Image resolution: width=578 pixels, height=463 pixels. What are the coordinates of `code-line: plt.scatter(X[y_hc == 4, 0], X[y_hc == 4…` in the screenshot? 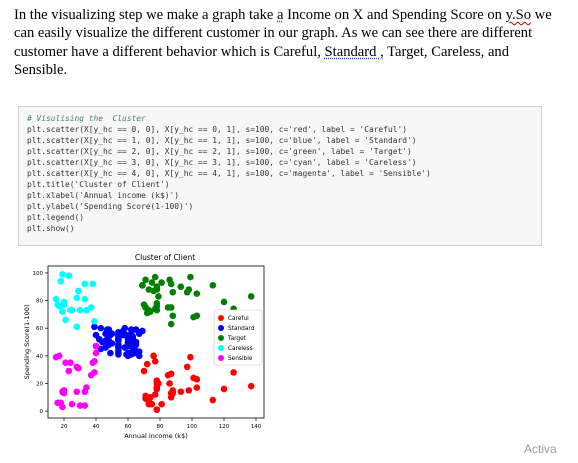 It's located at (229, 173).